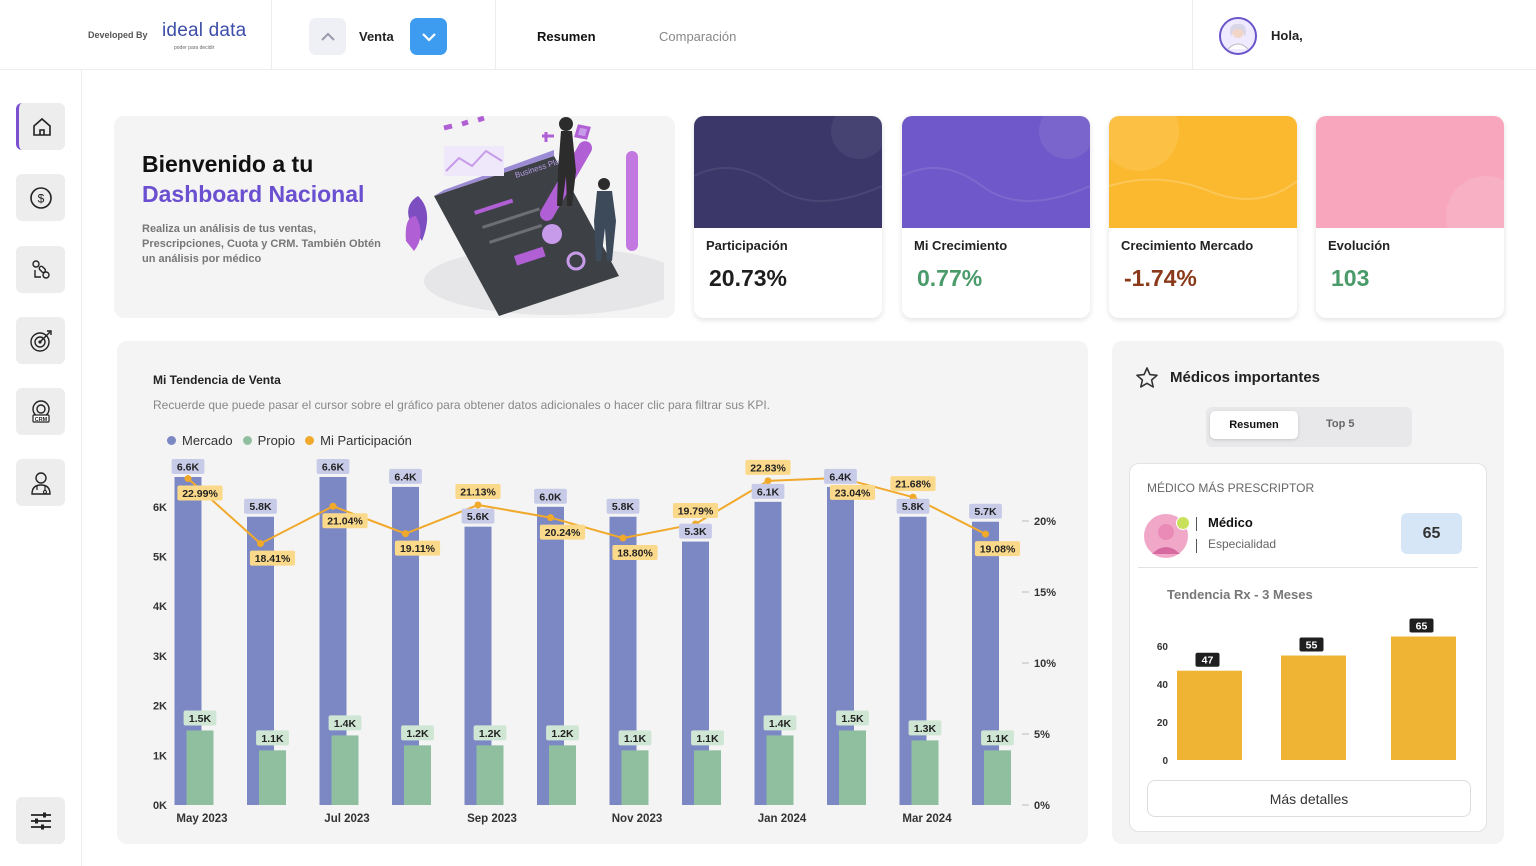 The image size is (1536, 866). Describe the element at coordinates (1187, 245) in the screenshot. I see `kpi-title: Crecimiento Mercado` at that location.